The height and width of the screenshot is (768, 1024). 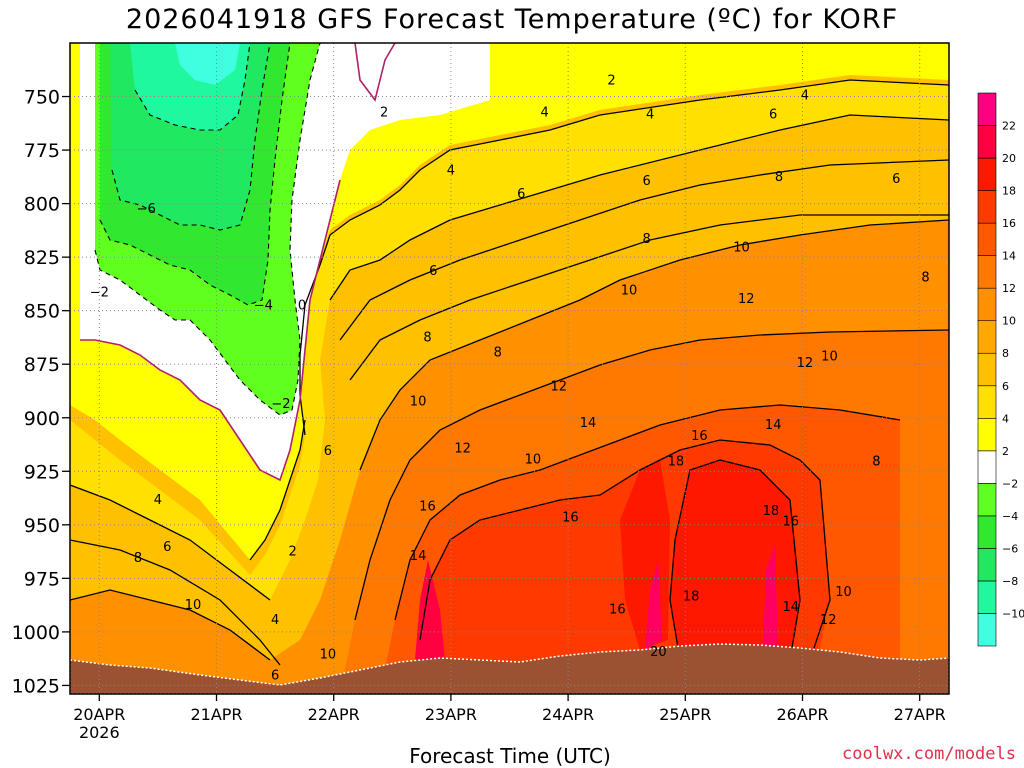 What do you see at coordinates (99, 732) in the screenshot?
I see `x-tick-sublabel: 2026` at bounding box center [99, 732].